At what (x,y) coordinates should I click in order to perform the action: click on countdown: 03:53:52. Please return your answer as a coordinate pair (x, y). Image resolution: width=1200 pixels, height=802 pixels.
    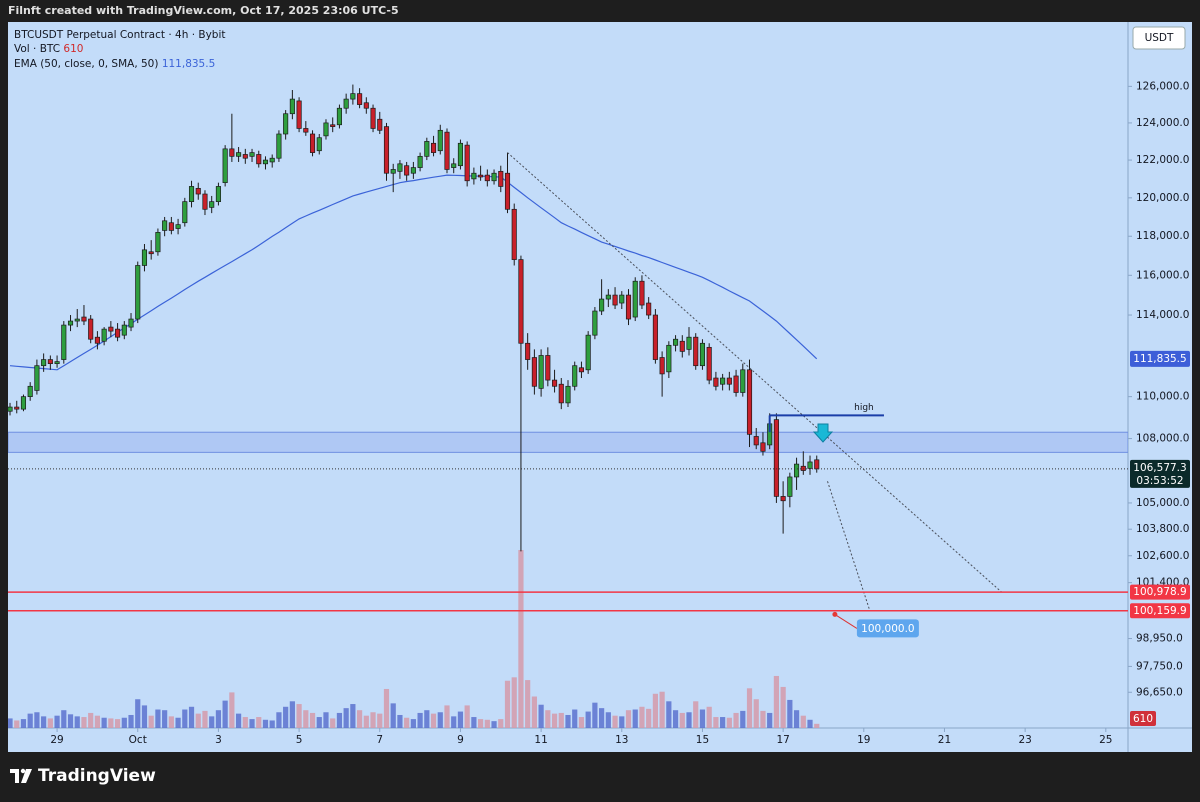
    Looking at the image, I should click on (1159, 481).